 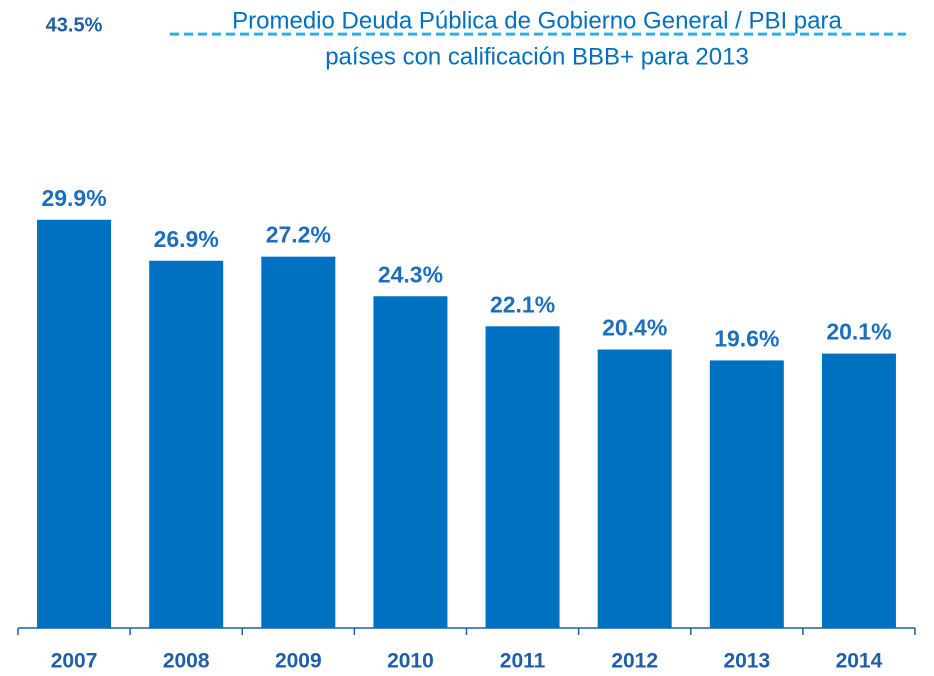 What do you see at coordinates (74, 661) in the screenshot?
I see `x-tick-label: 2007` at bounding box center [74, 661].